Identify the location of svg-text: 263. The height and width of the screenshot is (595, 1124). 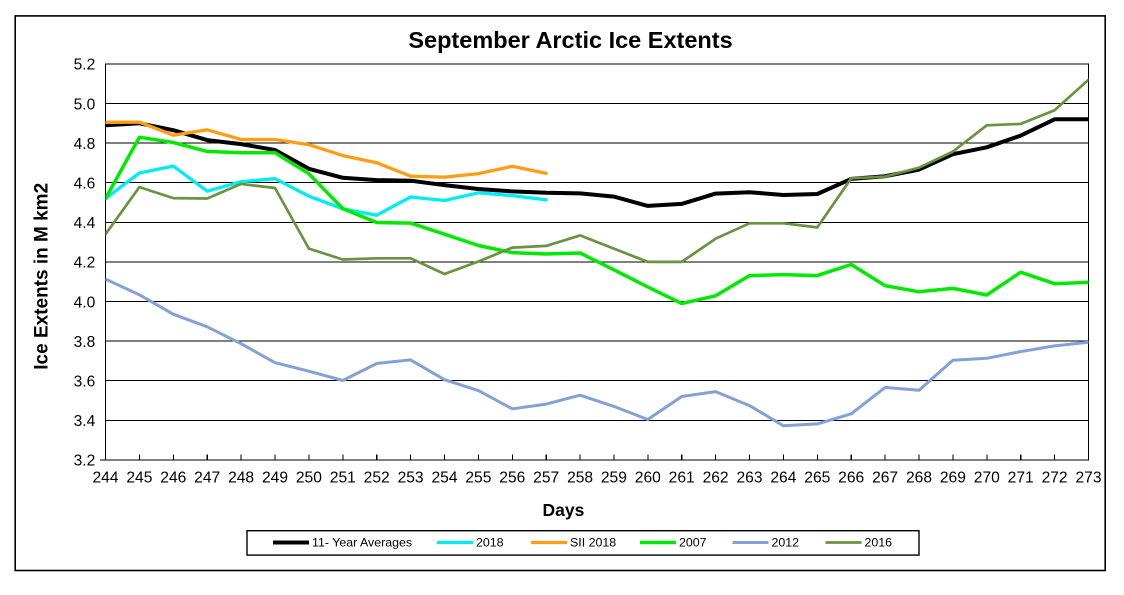
(749, 477).